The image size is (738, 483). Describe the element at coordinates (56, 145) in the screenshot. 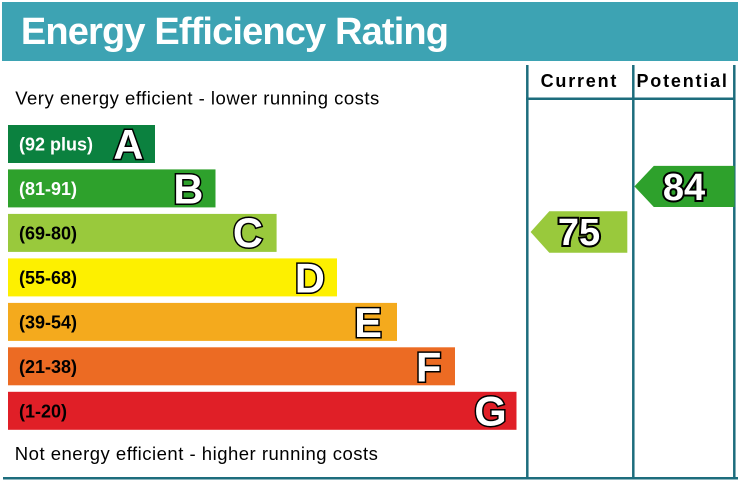

I see `svg-text: (92 plus)` at that location.